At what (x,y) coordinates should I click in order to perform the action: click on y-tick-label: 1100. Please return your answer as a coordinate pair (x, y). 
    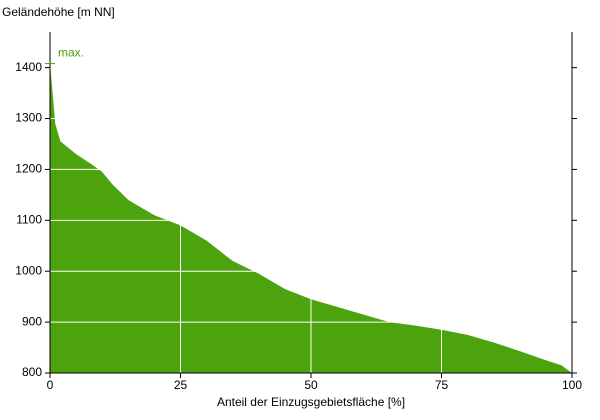
    Looking at the image, I should click on (29, 219).